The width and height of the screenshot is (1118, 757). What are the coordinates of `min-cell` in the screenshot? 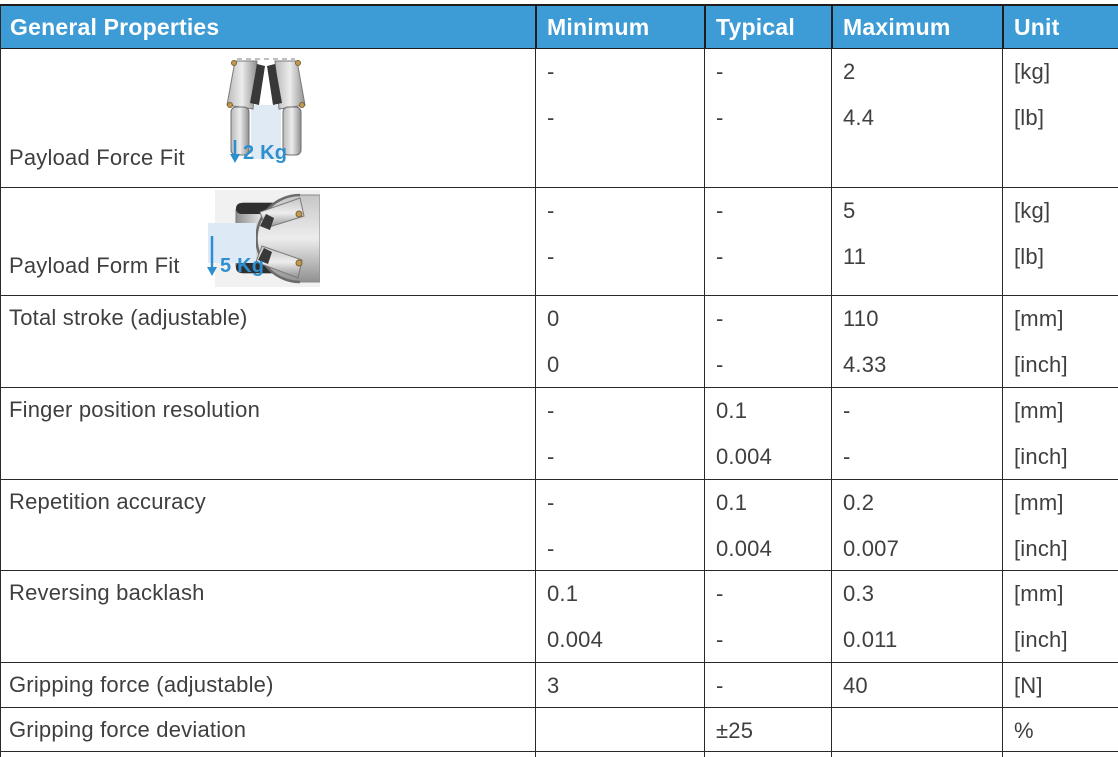 It's located at (619, 729).